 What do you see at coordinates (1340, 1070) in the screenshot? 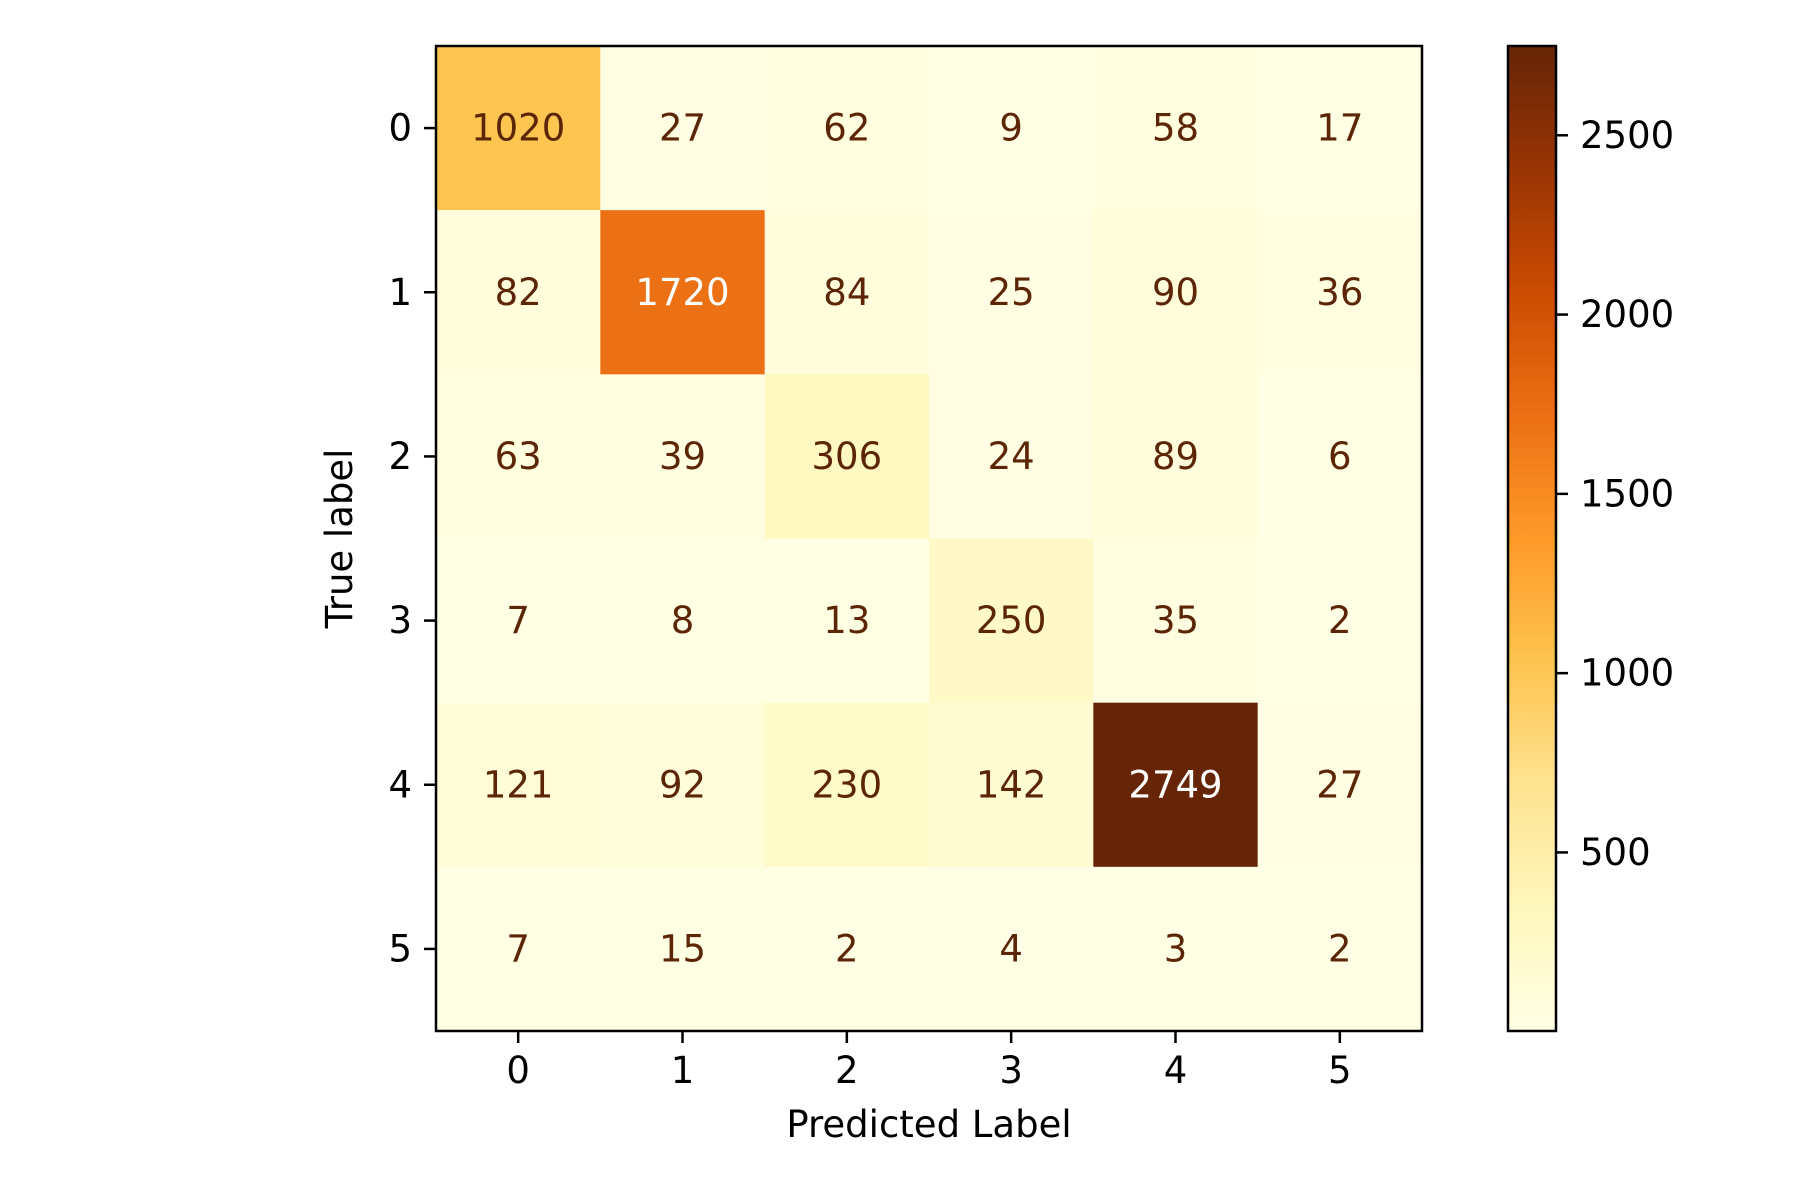
I see `x-tick-label: 5` at bounding box center [1340, 1070].